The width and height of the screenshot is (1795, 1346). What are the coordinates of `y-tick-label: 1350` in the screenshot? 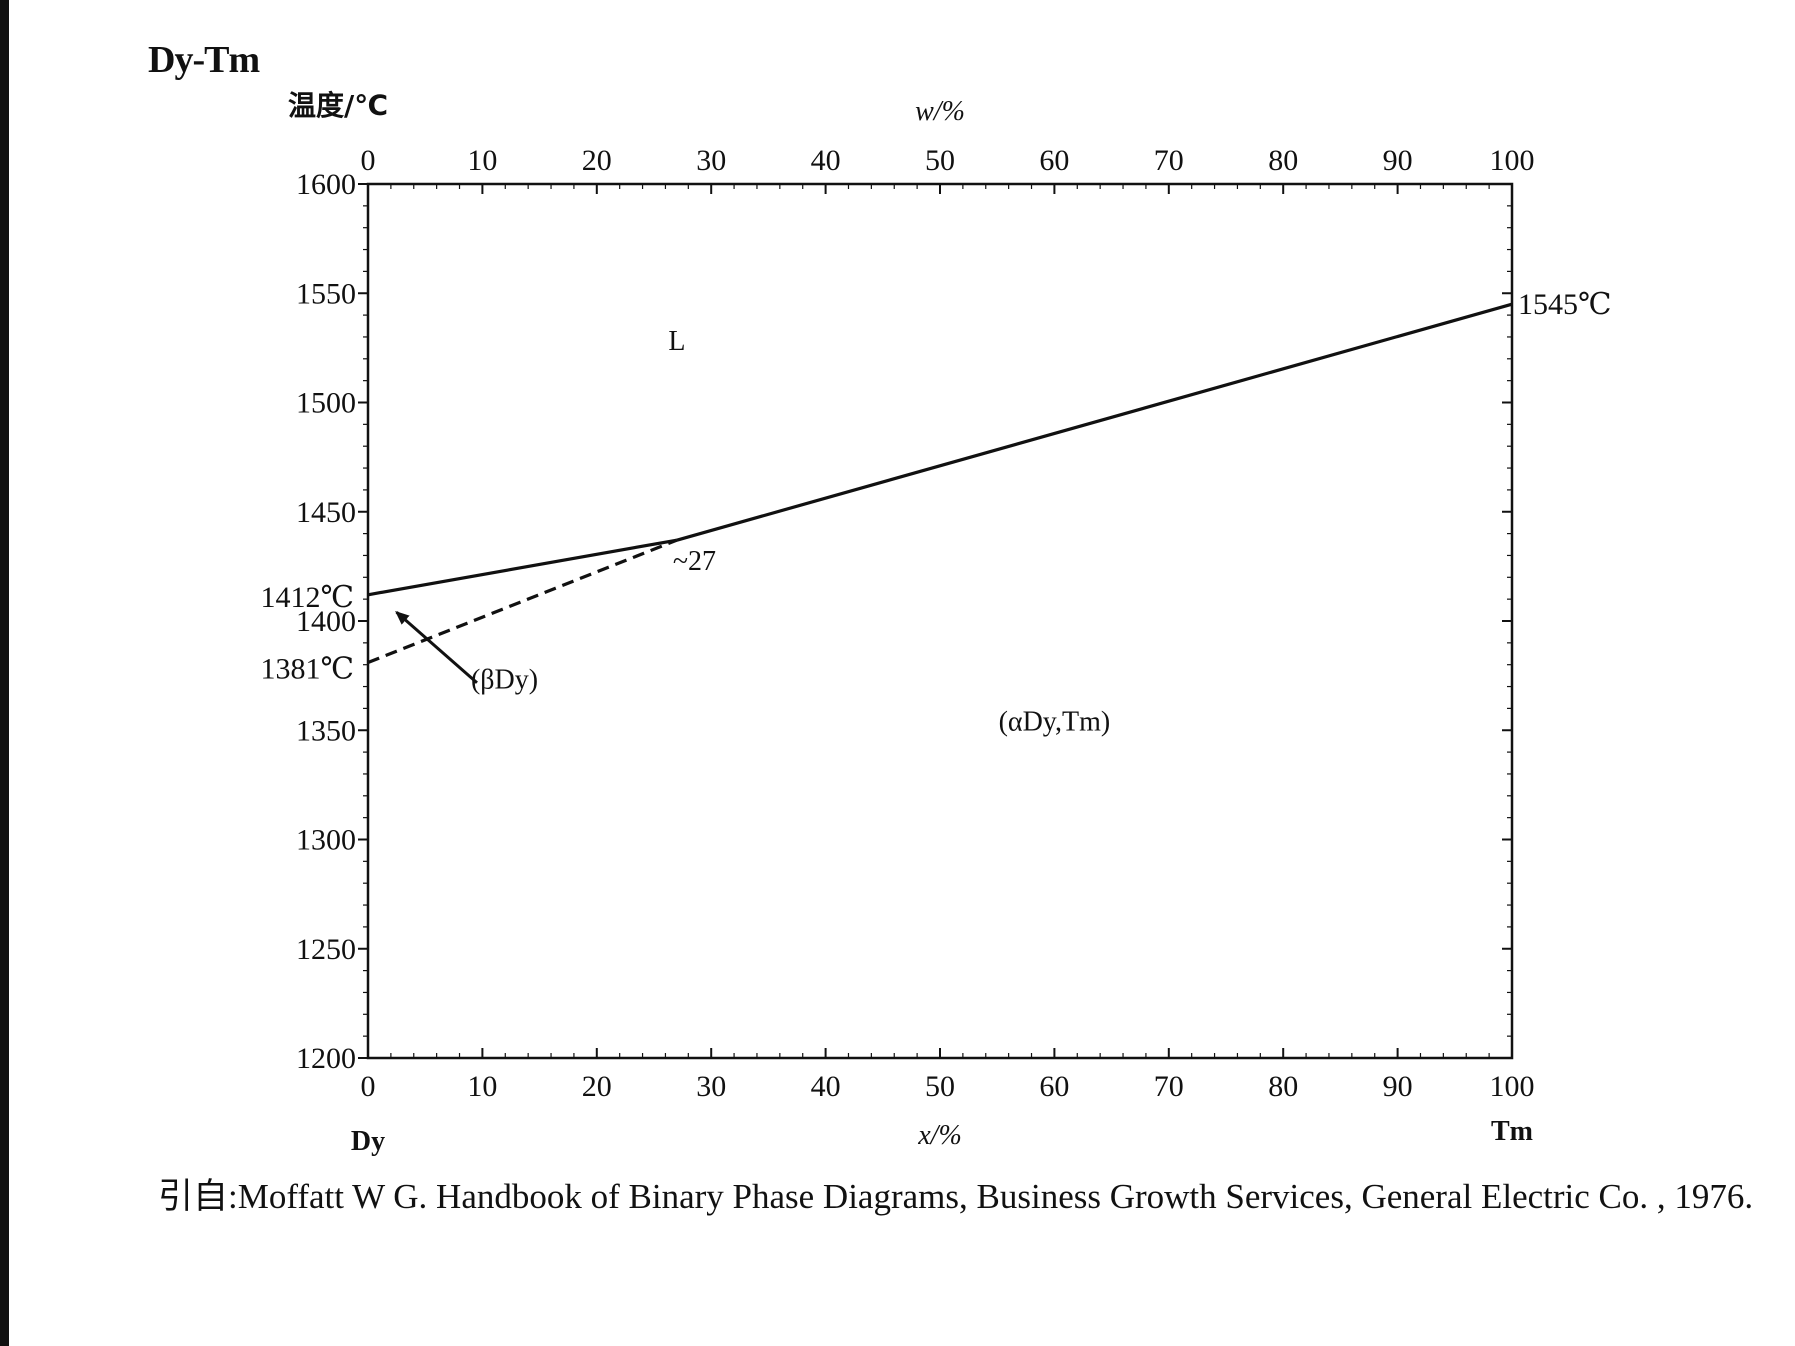 It's located at (326, 730).